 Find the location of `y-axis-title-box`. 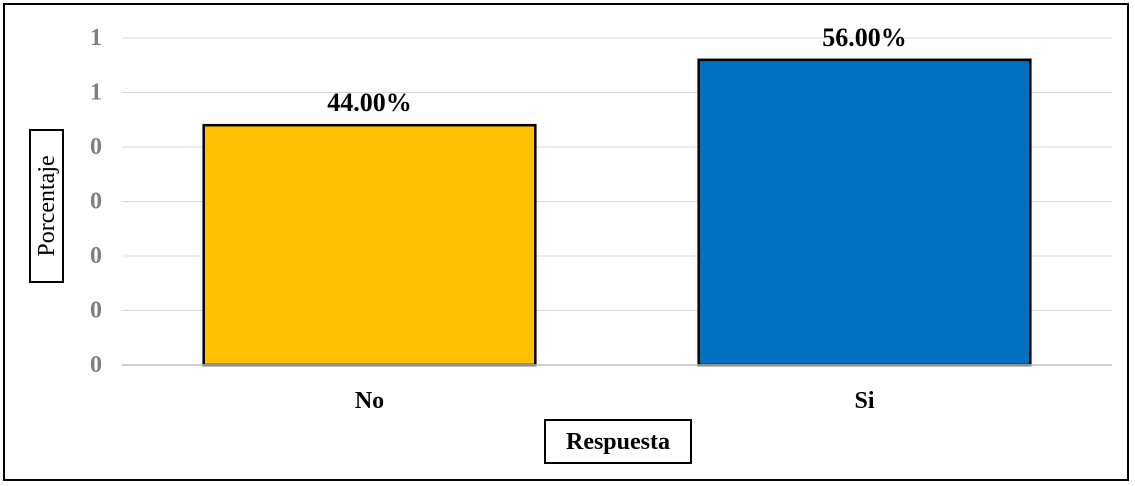

y-axis-title-box is located at coordinates (46, 206).